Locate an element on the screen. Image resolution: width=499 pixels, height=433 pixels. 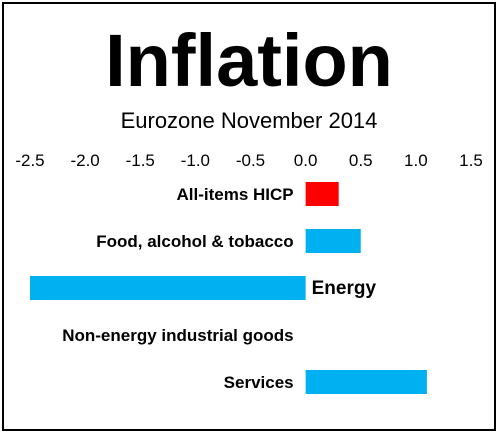
x-axis-ticks: -2.5 -2.0 -1.5 -1.0 -0.5 0.0 0.5 1.0 1.5 is located at coordinates (248, 160).